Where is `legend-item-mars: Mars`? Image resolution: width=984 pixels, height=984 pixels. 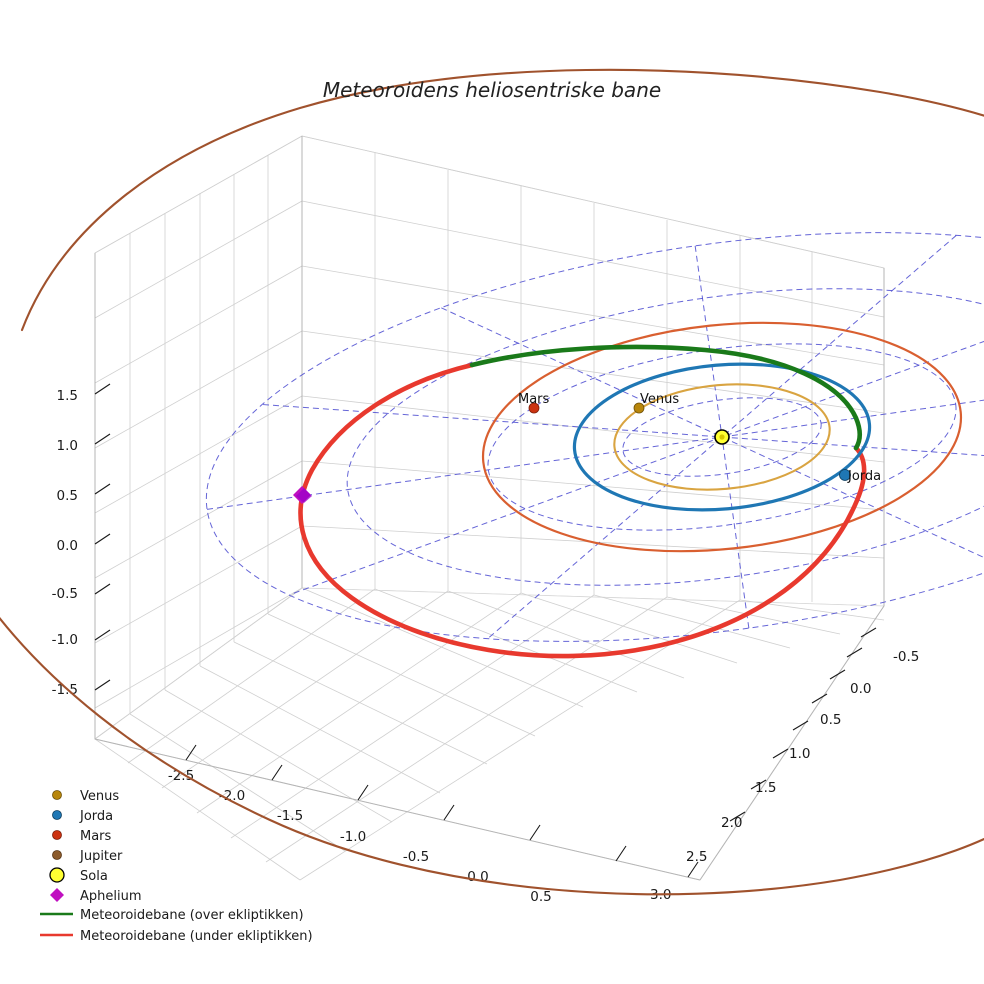
legend-item-mars: Mars is located at coordinates (82, 836).